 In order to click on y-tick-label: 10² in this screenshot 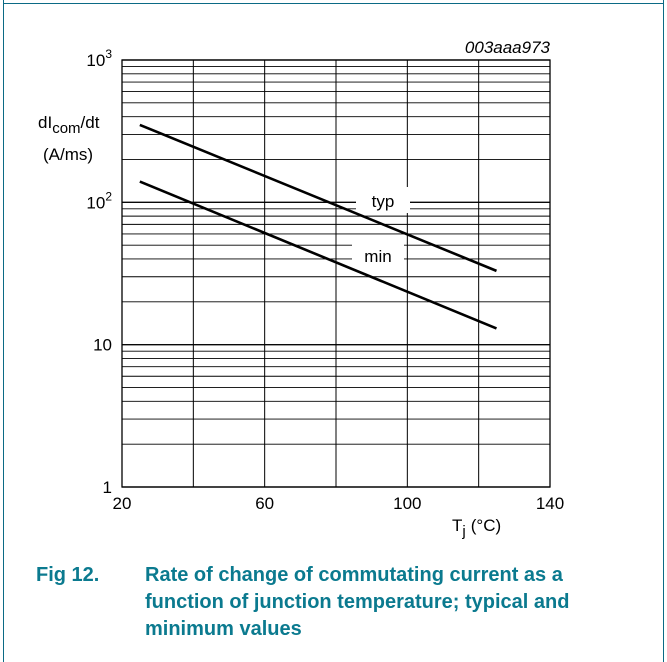, I will do `click(99, 200)`.